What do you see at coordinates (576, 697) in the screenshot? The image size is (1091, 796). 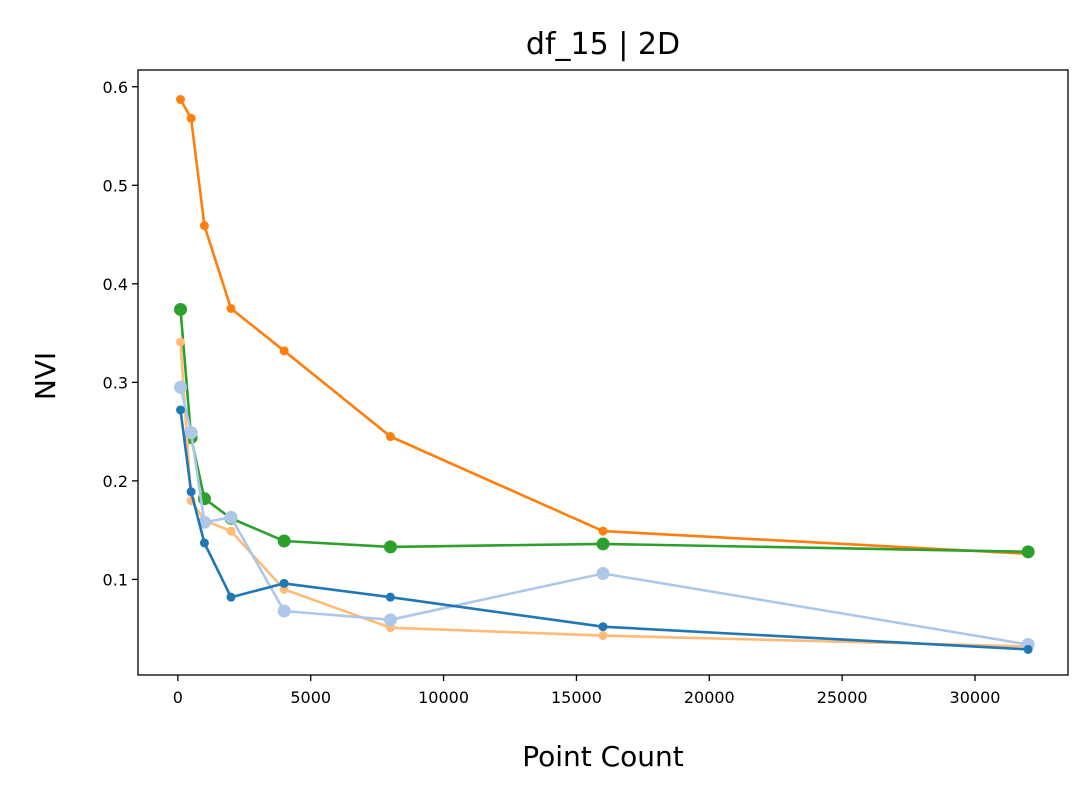 I see `x-tick-label: 15000` at bounding box center [576, 697].